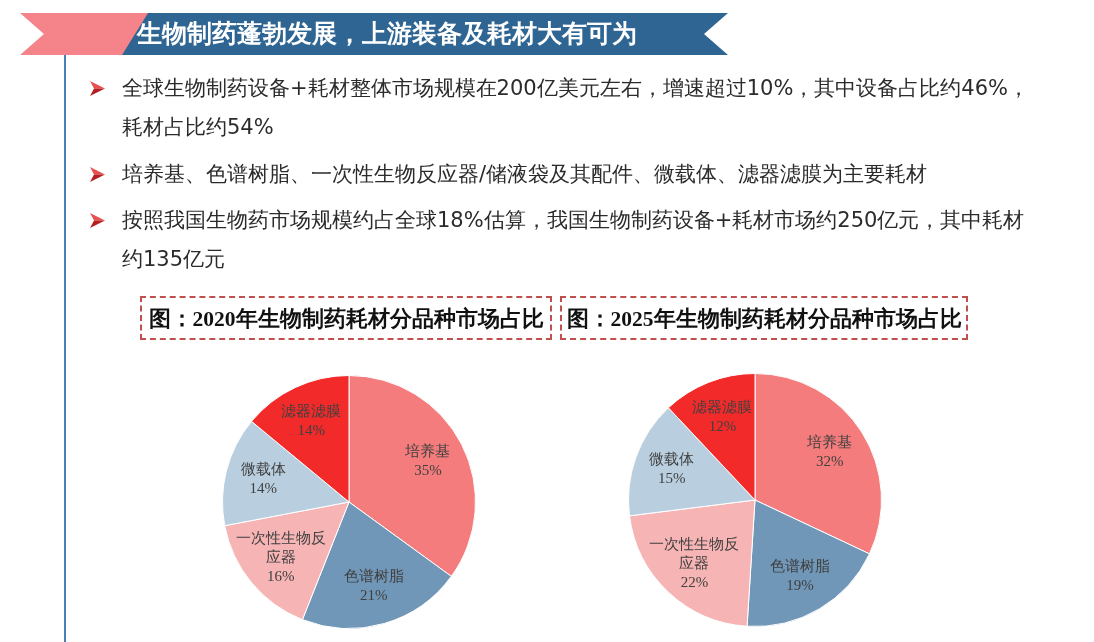 The height and width of the screenshot is (642, 1094). I want to click on data-label: 19%, so click(800, 584).